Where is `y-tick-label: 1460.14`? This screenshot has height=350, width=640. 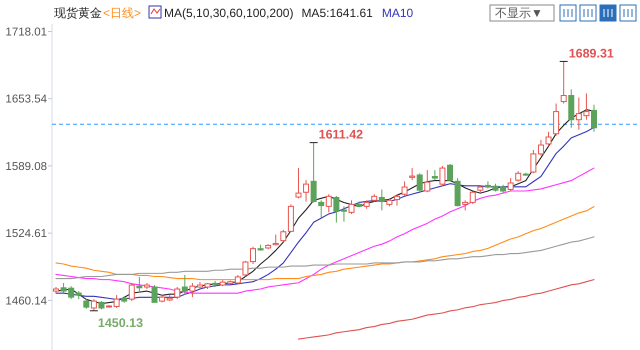 y-tick-label: 1460.14 is located at coordinates (26, 301).